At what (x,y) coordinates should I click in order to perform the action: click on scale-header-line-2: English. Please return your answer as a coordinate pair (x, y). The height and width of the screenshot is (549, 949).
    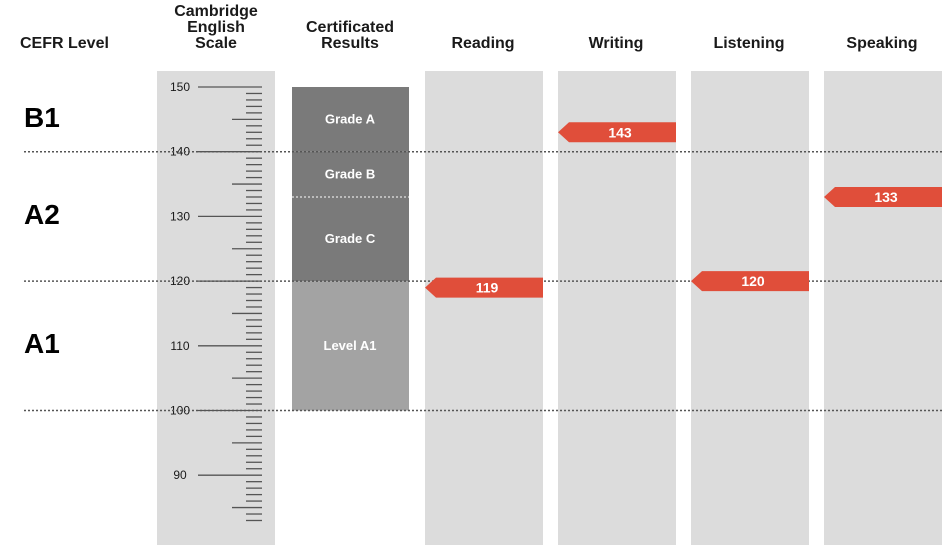
    Looking at the image, I should click on (216, 27).